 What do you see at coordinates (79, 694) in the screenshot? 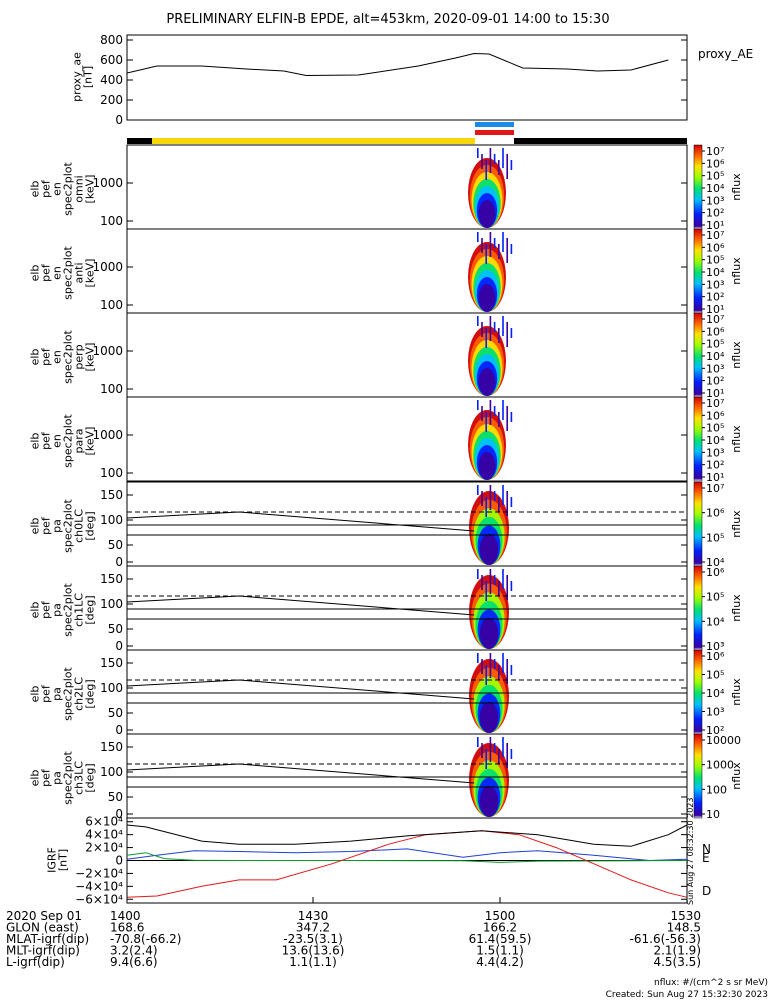
I see `spectrogram-ylabel-line: ch2LC` at bounding box center [79, 694].